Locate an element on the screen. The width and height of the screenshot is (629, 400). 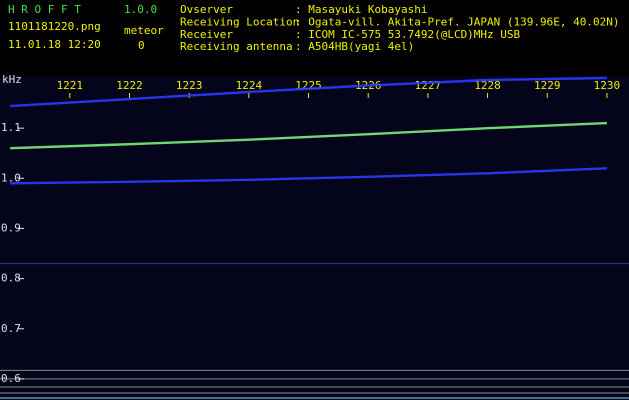
y-tick-label: 1.0 is located at coordinates (11, 177).